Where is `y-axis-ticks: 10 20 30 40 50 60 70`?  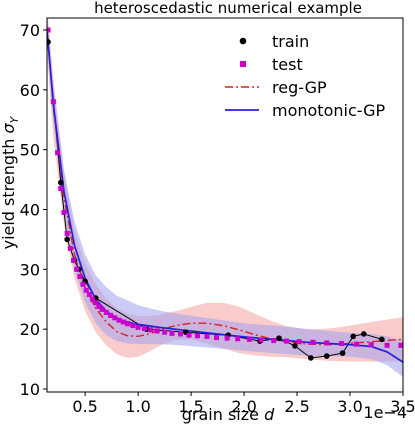
y-axis-ticks: 10 20 30 40 50 60 70 is located at coordinates (33, 210).